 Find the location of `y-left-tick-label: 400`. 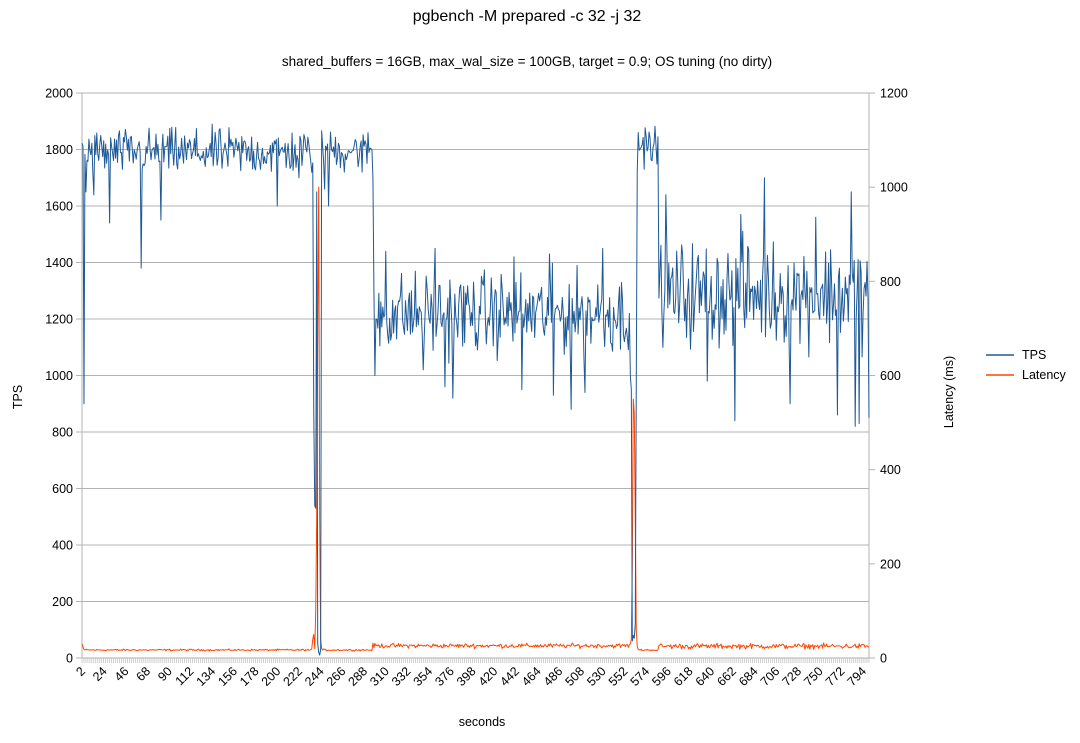

y-left-tick-label: 400 is located at coordinates (62, 546).